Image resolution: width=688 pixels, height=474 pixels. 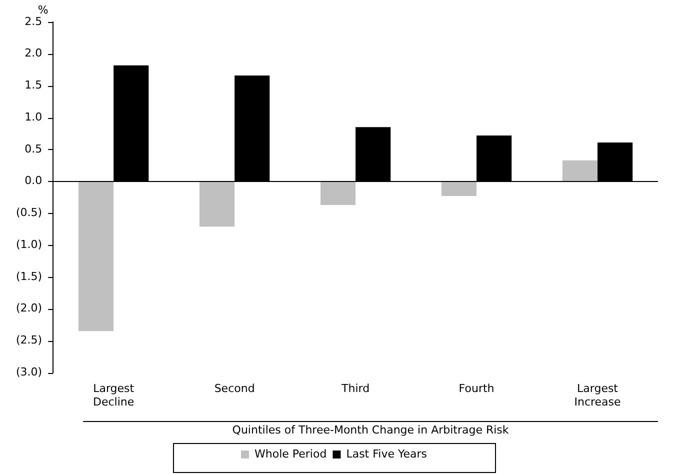 I want to click on x-axis-title: Quintiles of Three-Month Change in Arbitrage Risk, so click(x=371, y=429).